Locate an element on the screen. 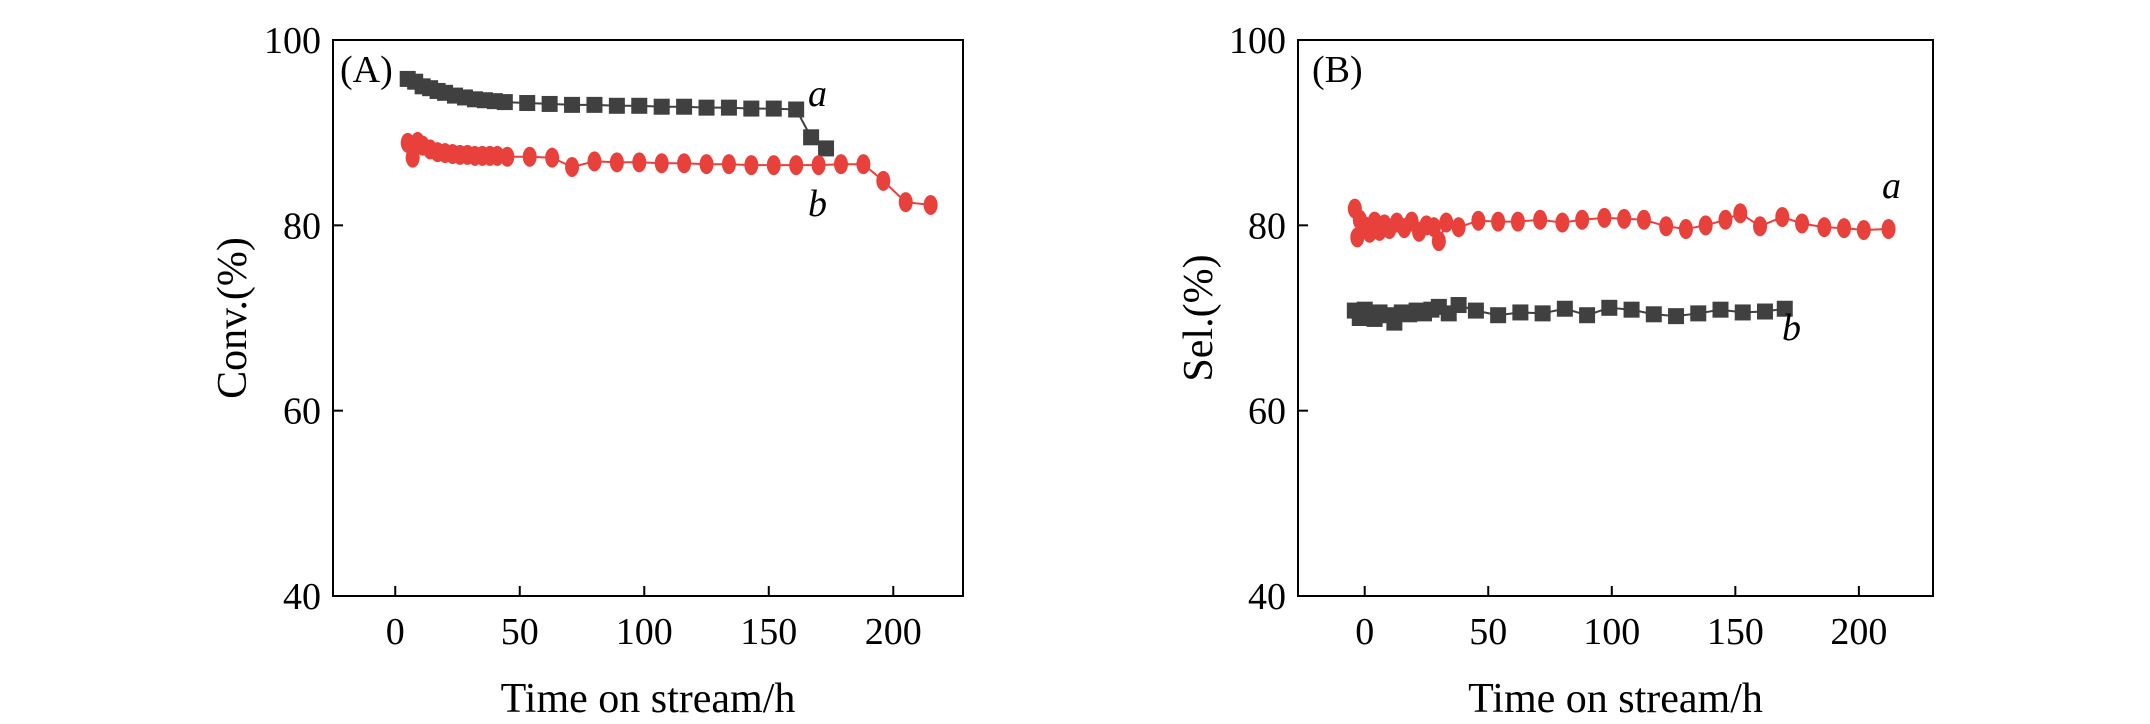 This screenshot has height=724, width=2150. panel-a-series-b-label: b is located at coordinates (817, 204).